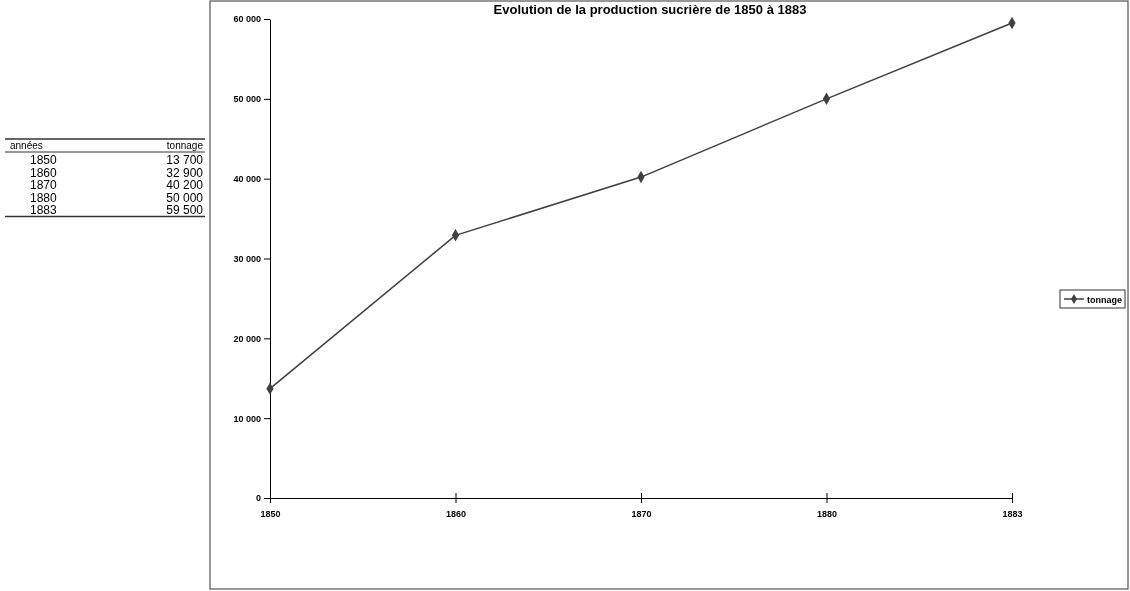  What do you see at coordinates (185, 197) in the screenshot?
I see `text: 50 000` at bounding box center [185, 197].